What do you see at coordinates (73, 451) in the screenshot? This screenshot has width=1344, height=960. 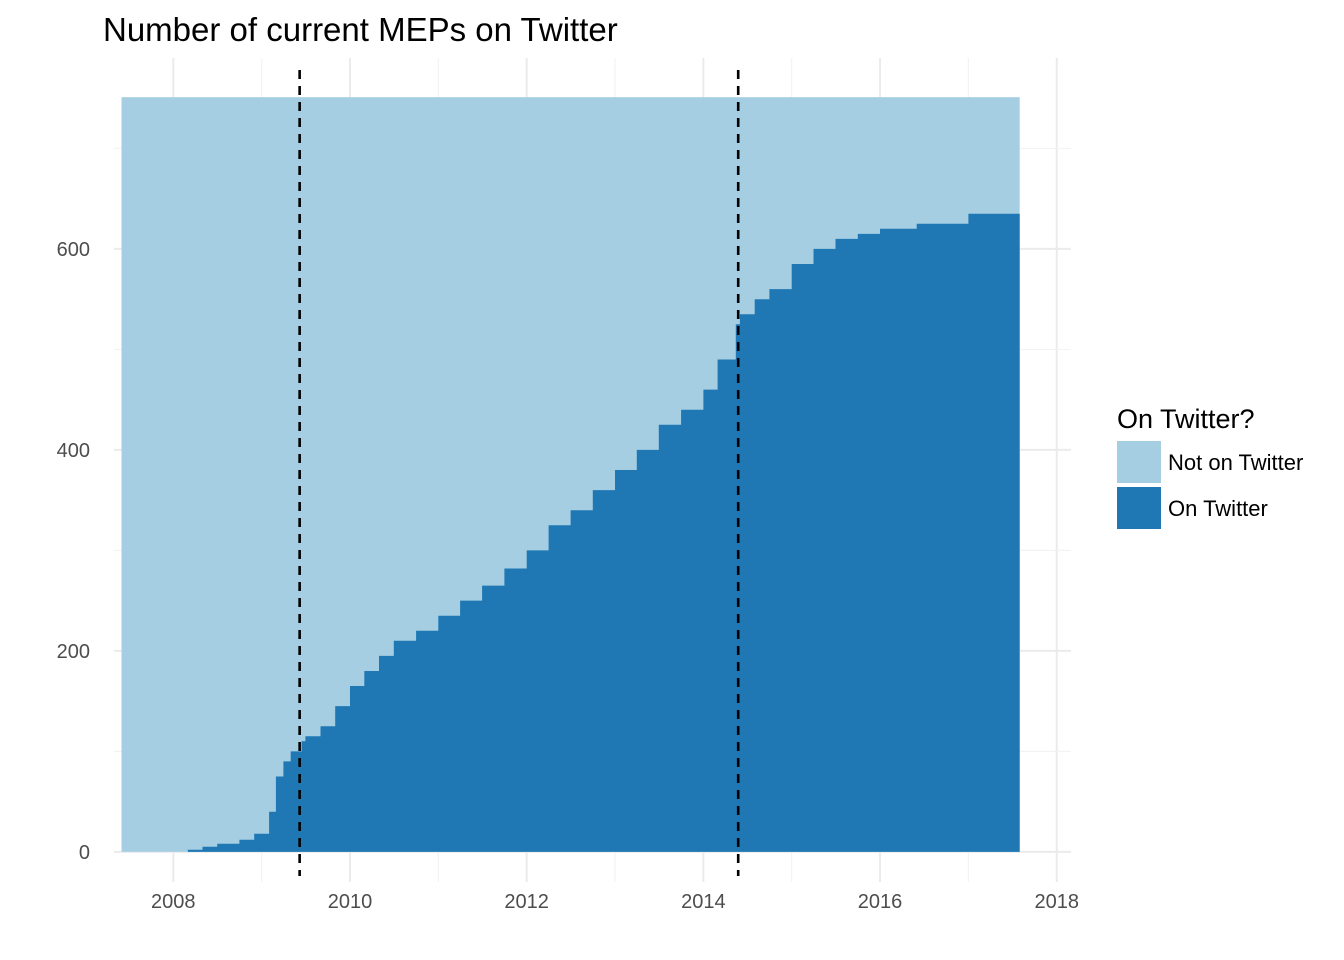 I see `y-tick-label: 400` at bounding box center [73, 451].